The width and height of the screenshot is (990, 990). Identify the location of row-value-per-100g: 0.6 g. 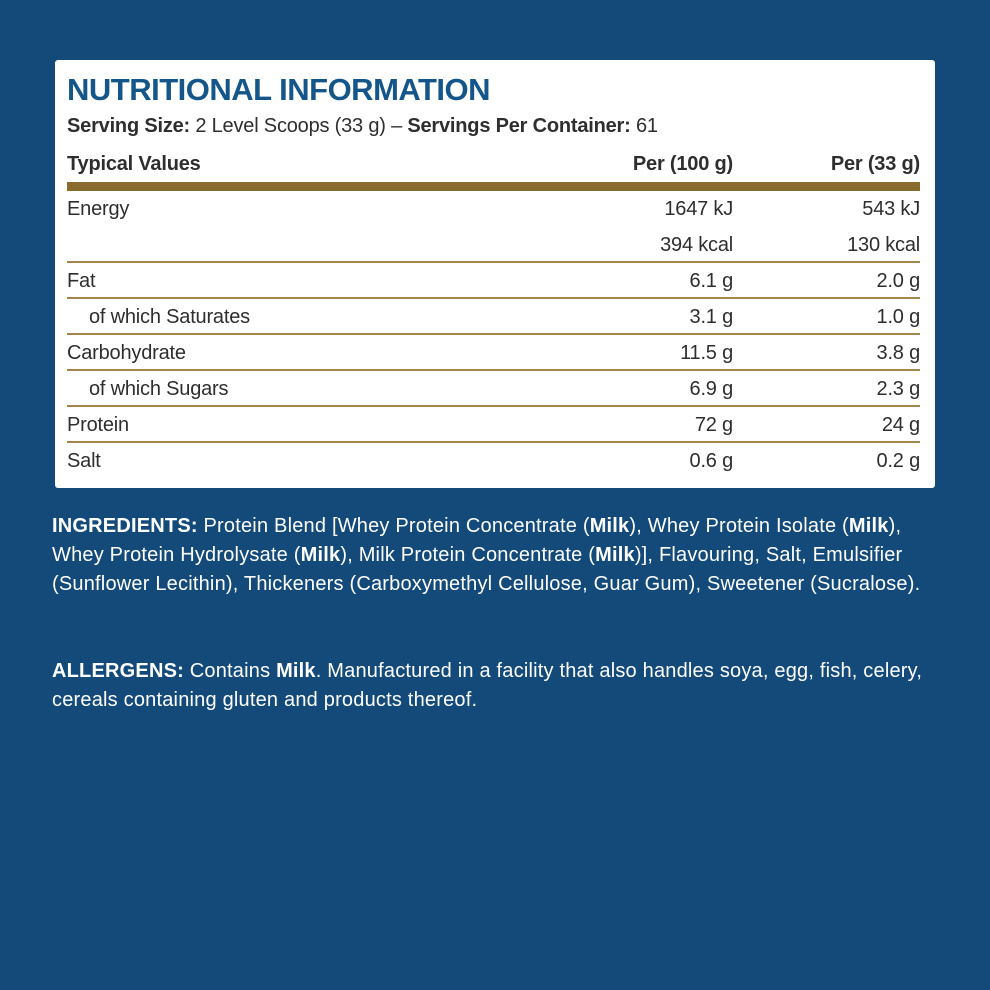
(711, 461).